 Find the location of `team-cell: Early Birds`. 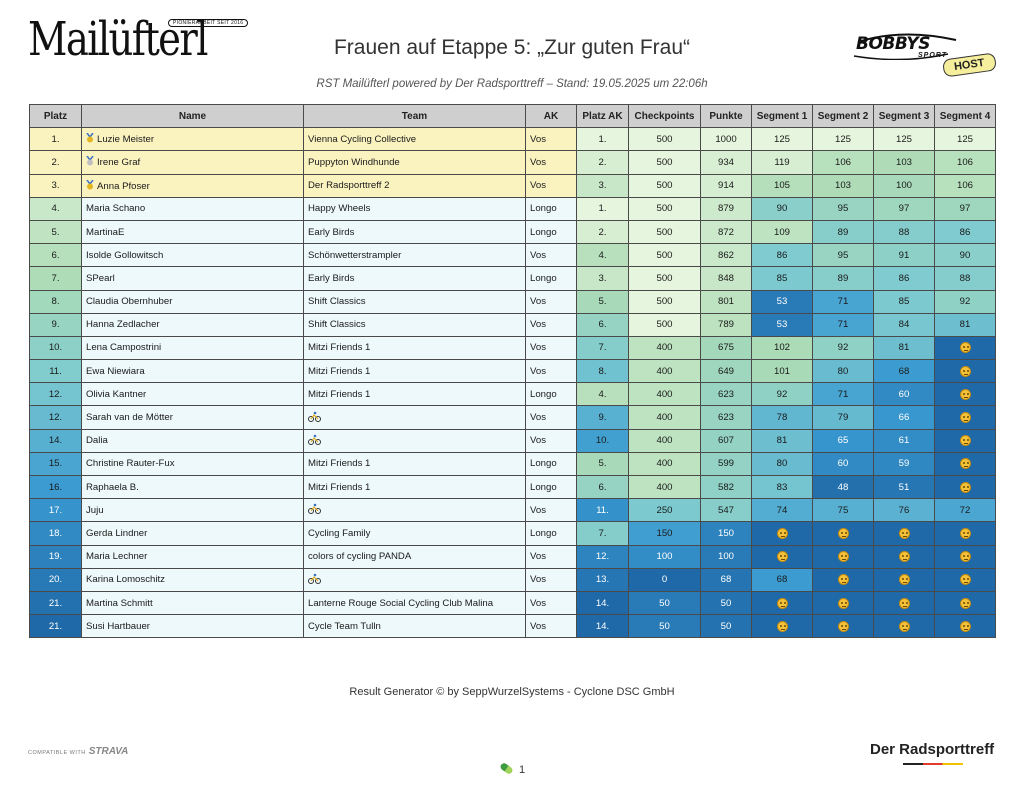

team-cell: Early Birds is located at coordinates (414, 232).